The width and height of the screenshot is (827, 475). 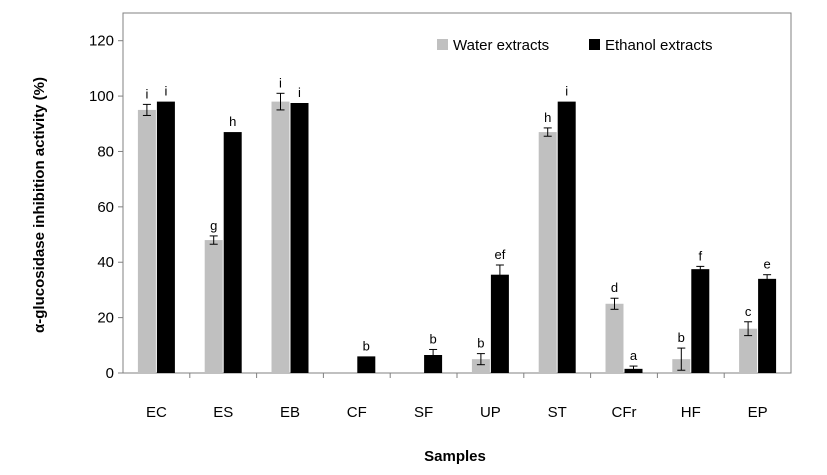 I want to click on y-axis-ticks: 0 20 40 60 80 100 120, so click(x=106, y=207).